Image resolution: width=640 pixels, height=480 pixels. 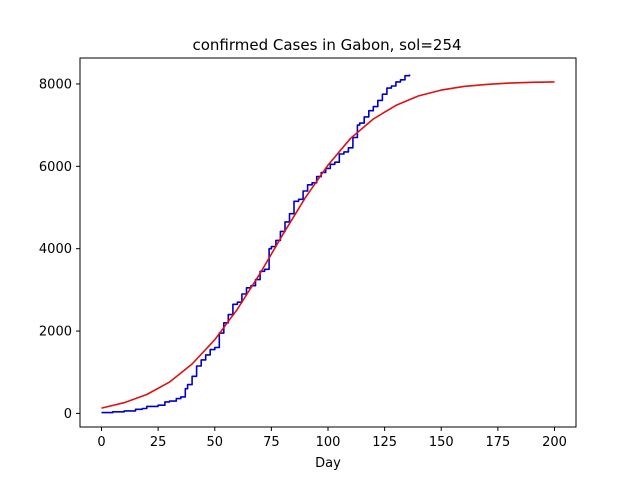 What do you see at coordinates (158, 442) in the screenshot?
I see `x-tick-label: 25` at bounding box center [158, 442].